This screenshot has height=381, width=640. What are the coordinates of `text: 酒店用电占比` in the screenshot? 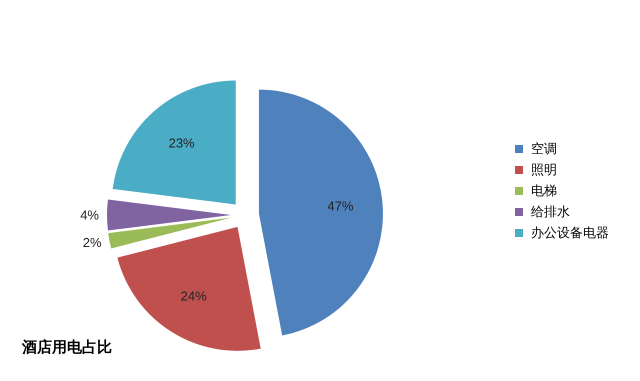 It's located at (67, 347).